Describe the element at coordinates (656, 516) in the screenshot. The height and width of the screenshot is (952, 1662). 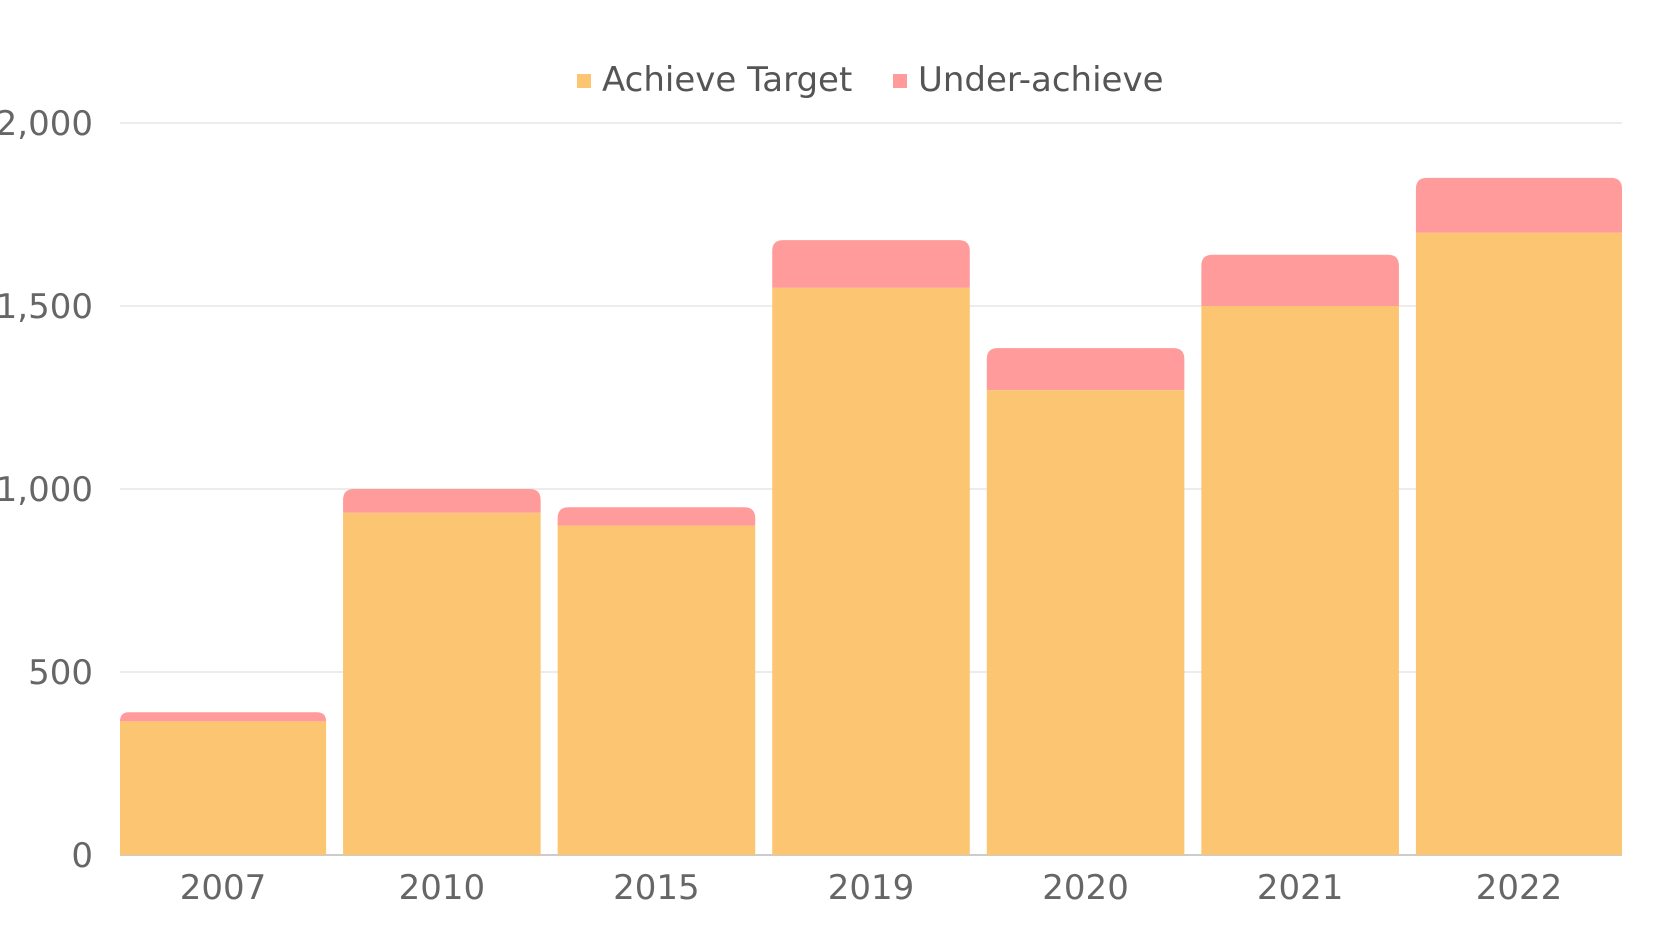
I see `bar-under-achieve-2015` at that location.